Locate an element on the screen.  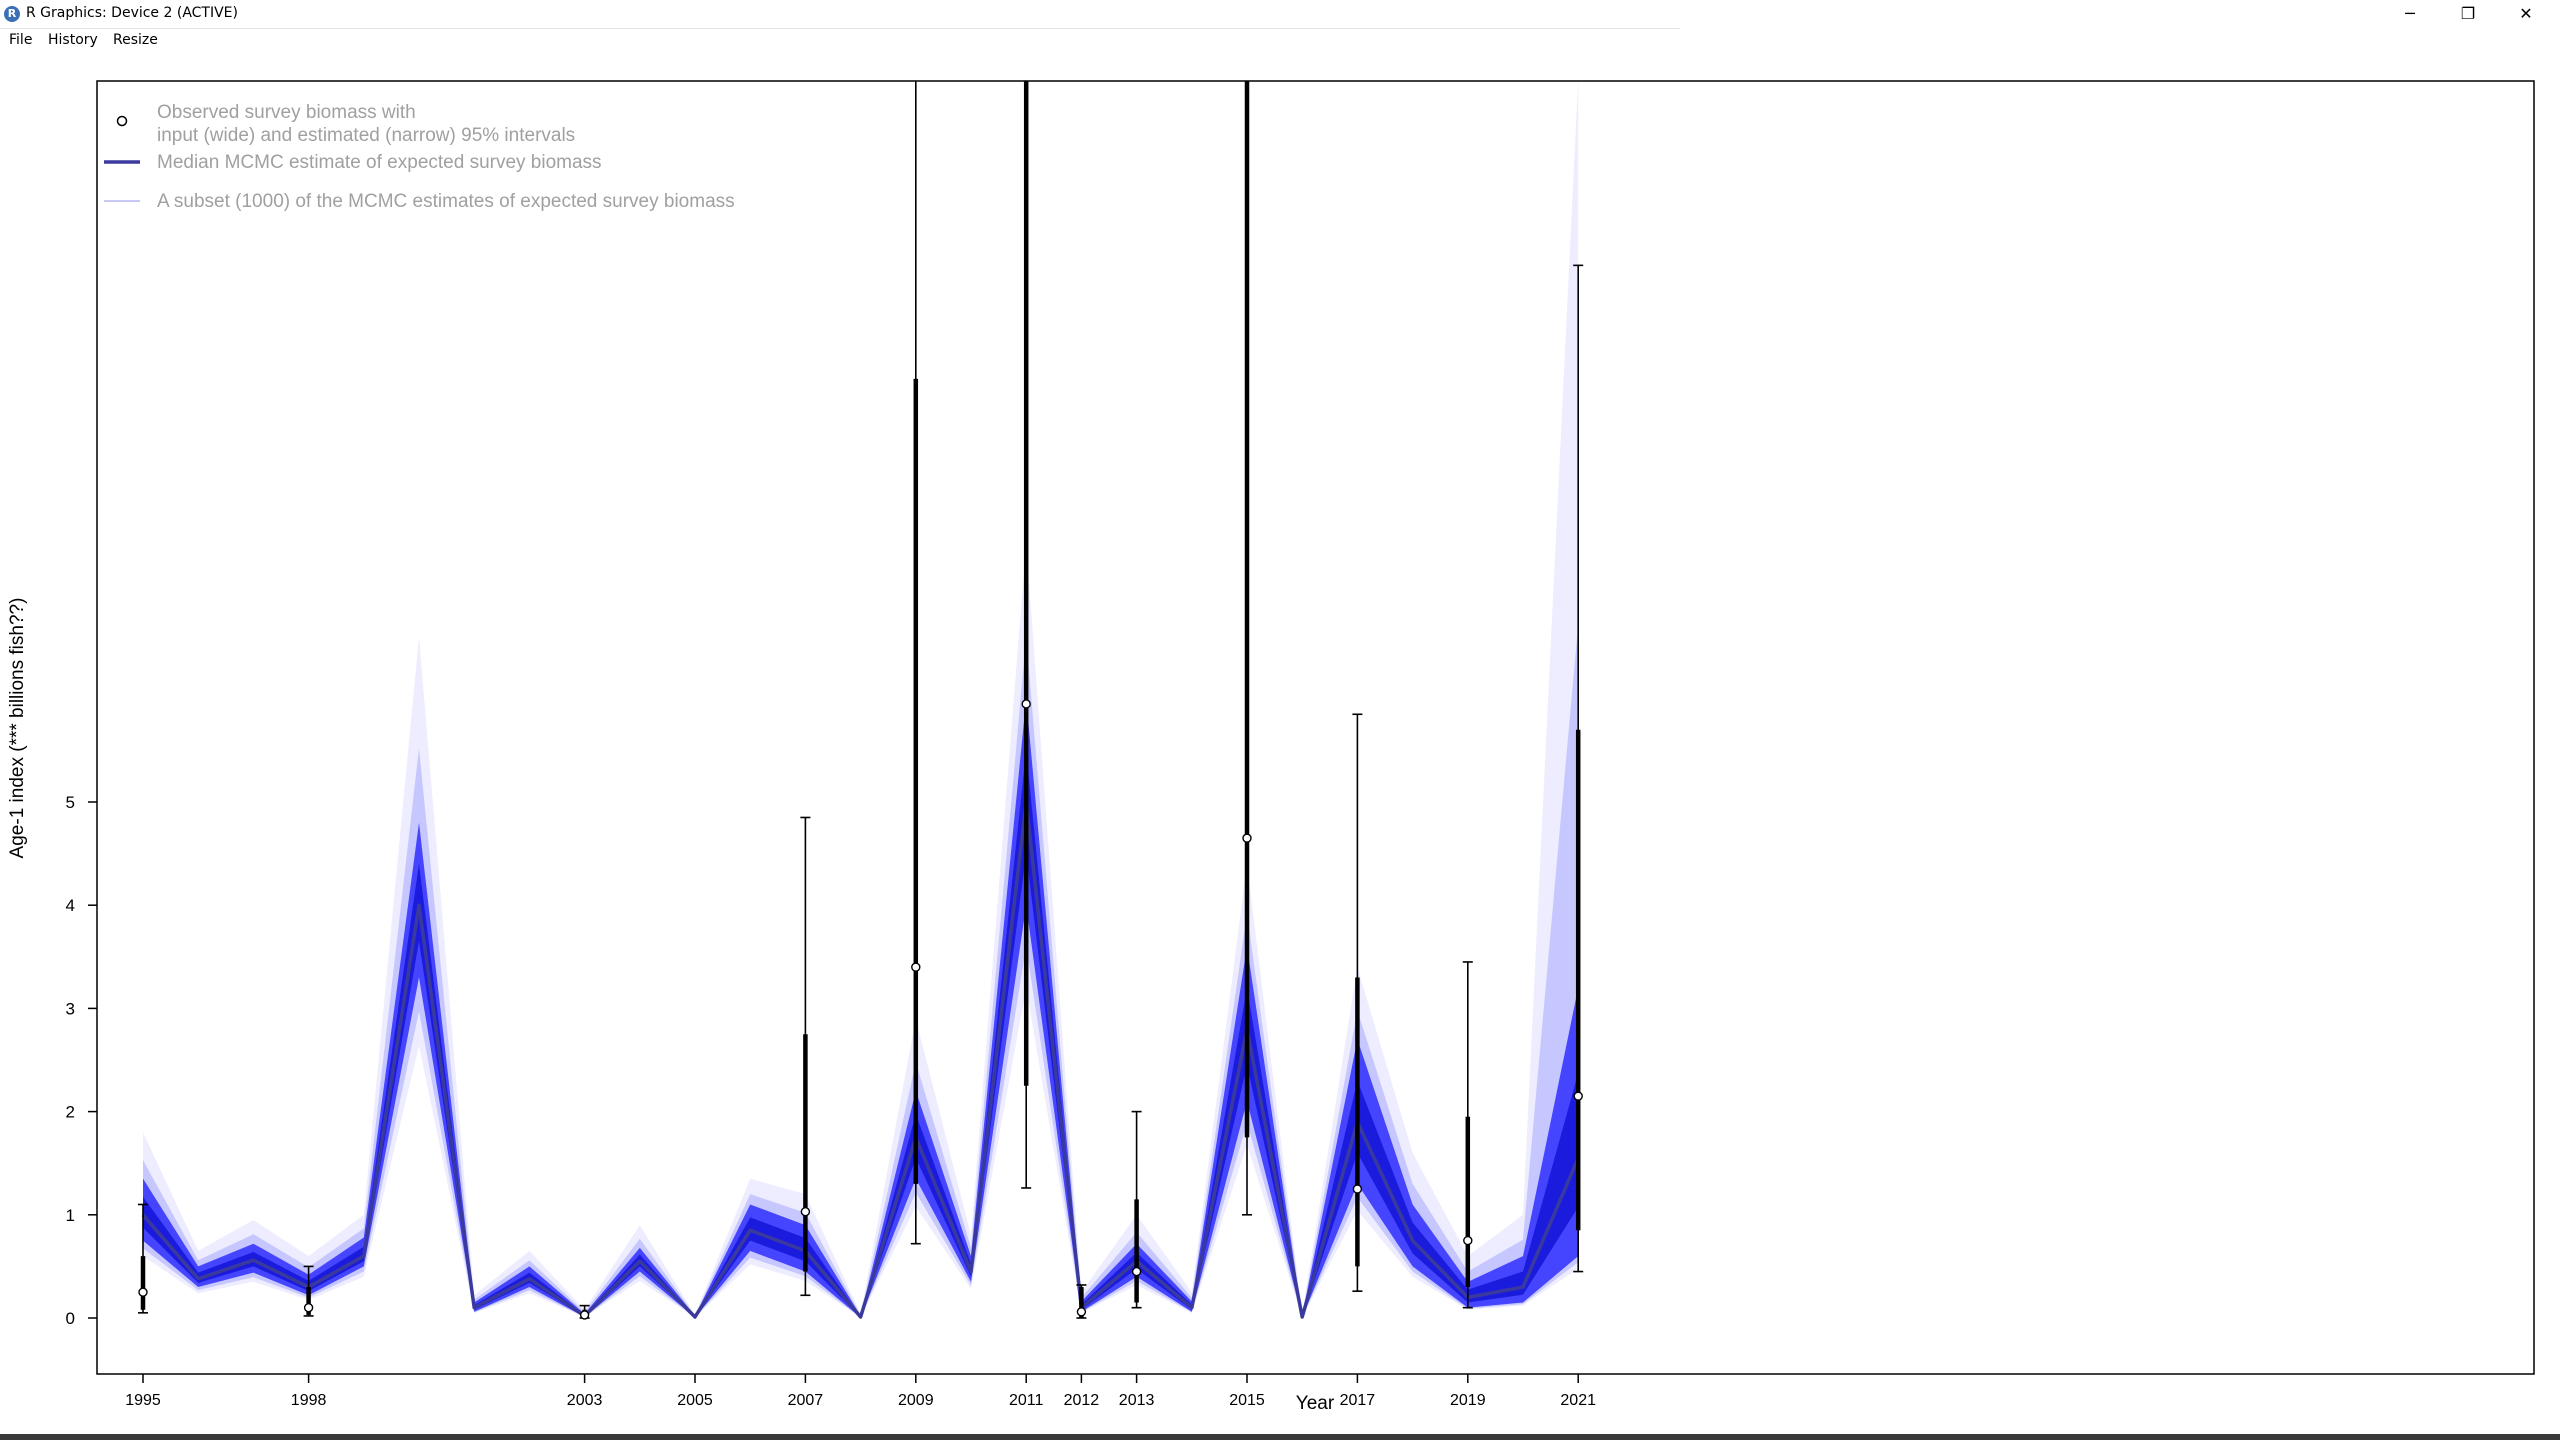
x-tick-label: 2019 is located at coordinates (1468, 1400).